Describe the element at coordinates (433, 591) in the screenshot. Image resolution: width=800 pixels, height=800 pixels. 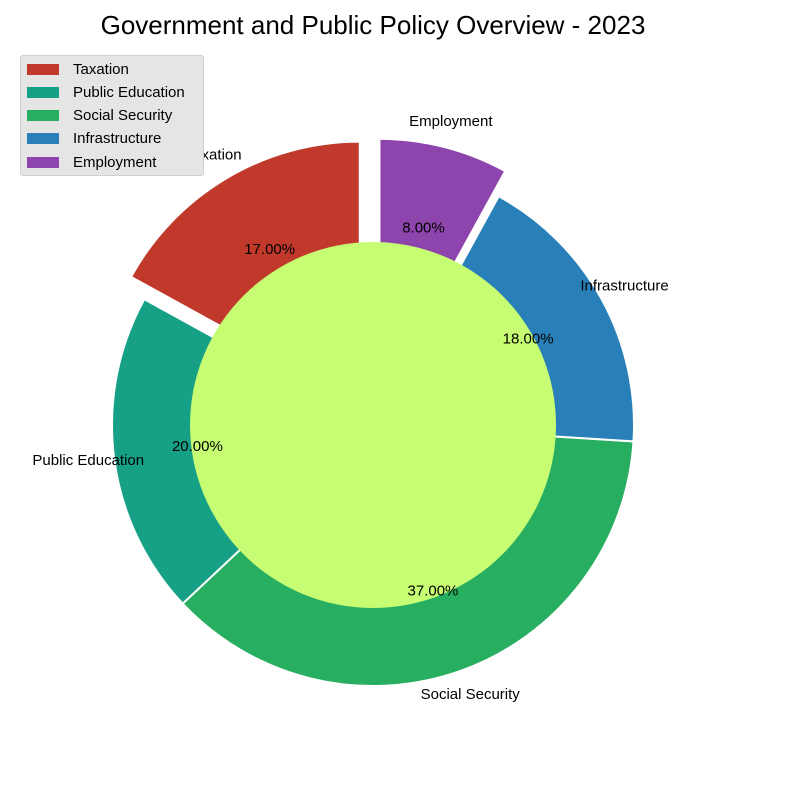
I see `pct-label-social-security: 37.00%` at that location.